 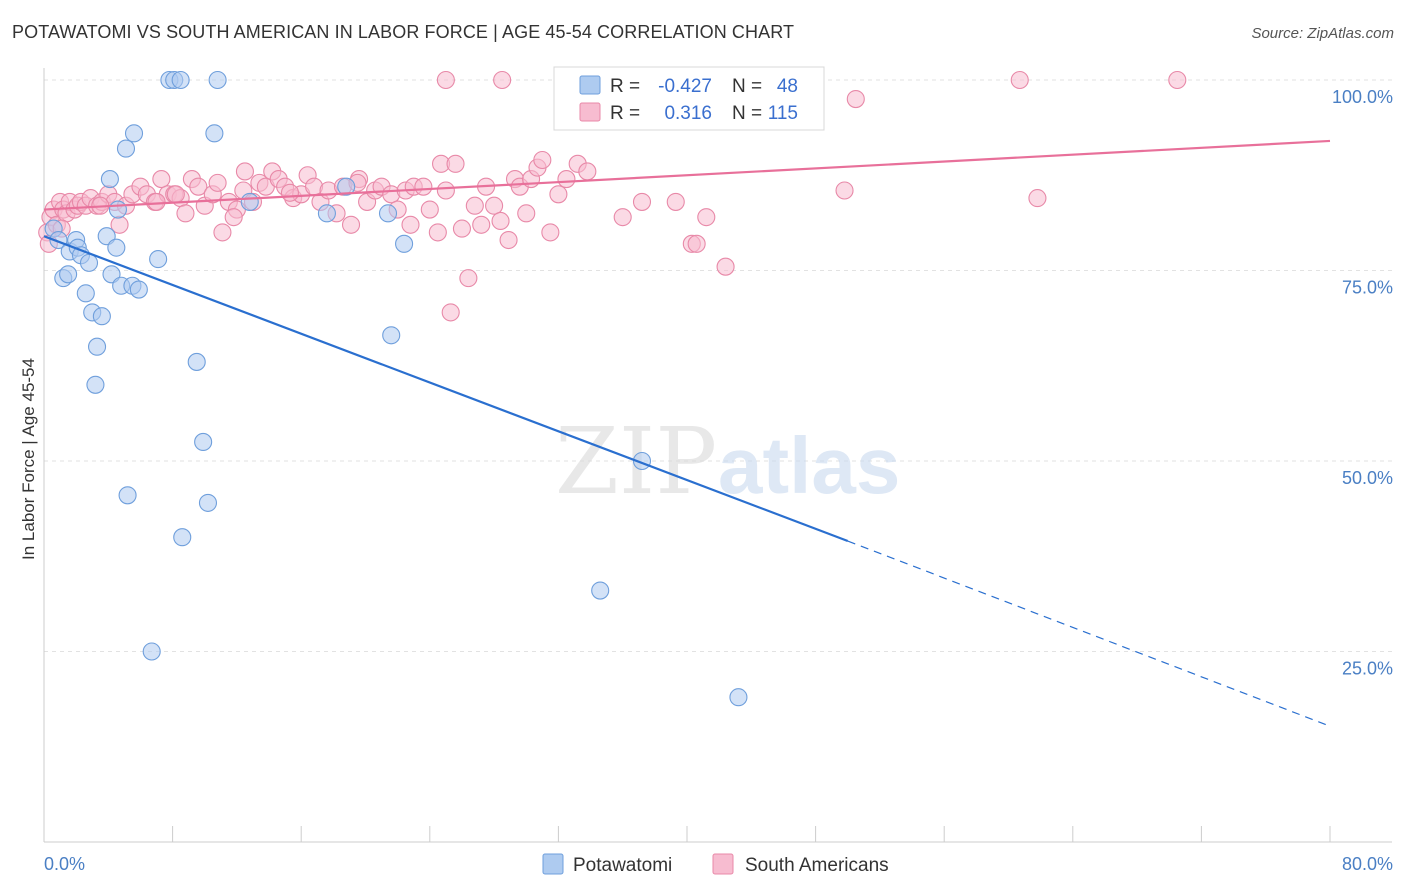 What do you see at coordinates (817, 865) in the screenshot?
I see `bottom-legend-south-americans: South Americans` at bounding box center [817, 865].